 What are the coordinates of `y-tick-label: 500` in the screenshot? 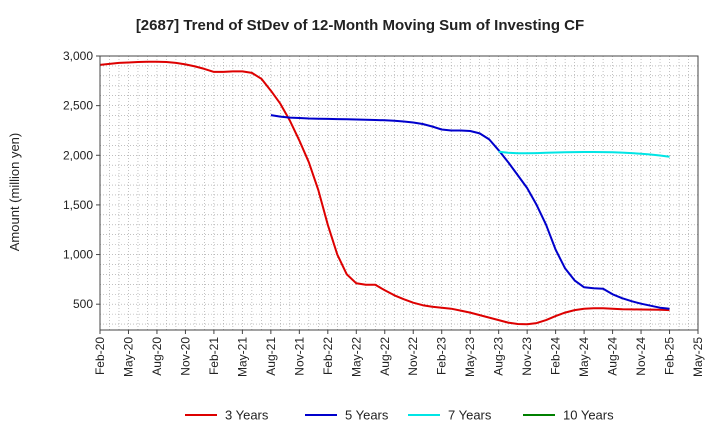 It's located at (83, 304).